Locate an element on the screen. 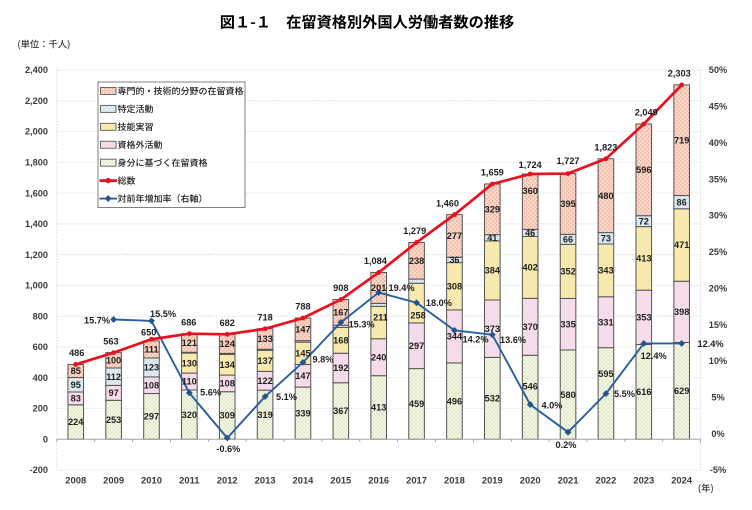  svg-text: 616 is located at coordinates (643, 392).